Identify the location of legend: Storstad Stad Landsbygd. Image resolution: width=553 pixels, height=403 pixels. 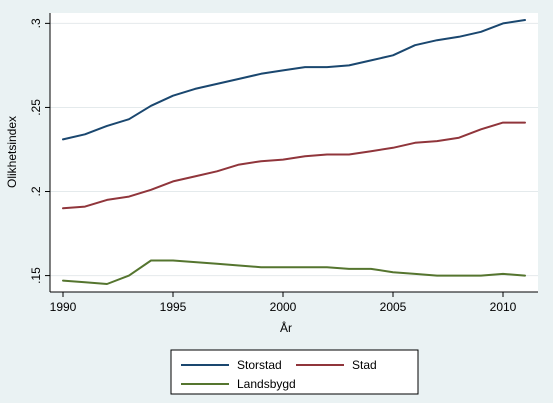
(294, 372).